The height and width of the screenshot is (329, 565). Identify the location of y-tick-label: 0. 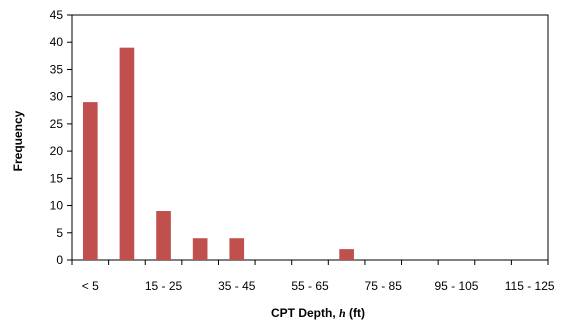
(59, 260).